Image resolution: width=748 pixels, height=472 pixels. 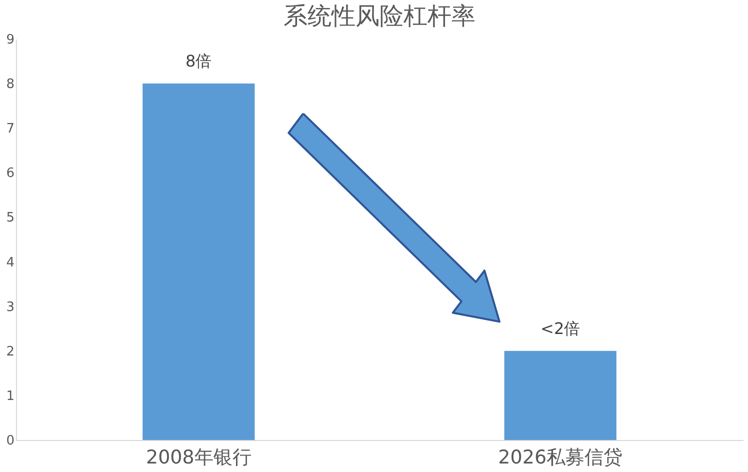 What do you see at coordinates (10, 262) in the screenshot?
I see `y-tick-label: 4` at bounding box center [10, 262].